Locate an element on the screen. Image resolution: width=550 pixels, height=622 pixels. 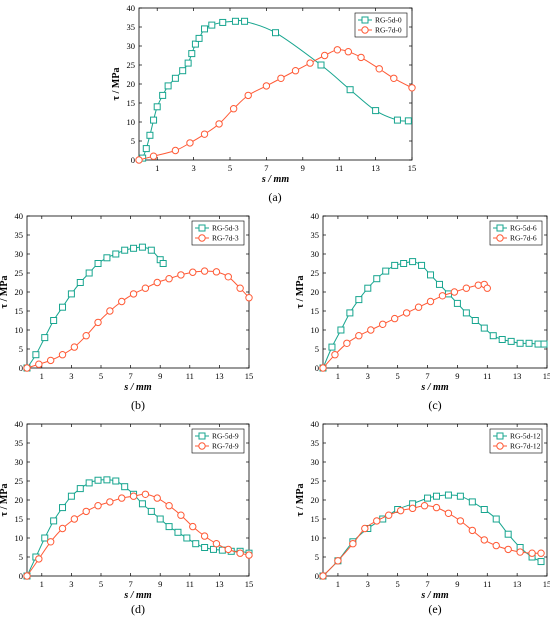
x-tick-label: 1 is located at coordinates (157, 168).